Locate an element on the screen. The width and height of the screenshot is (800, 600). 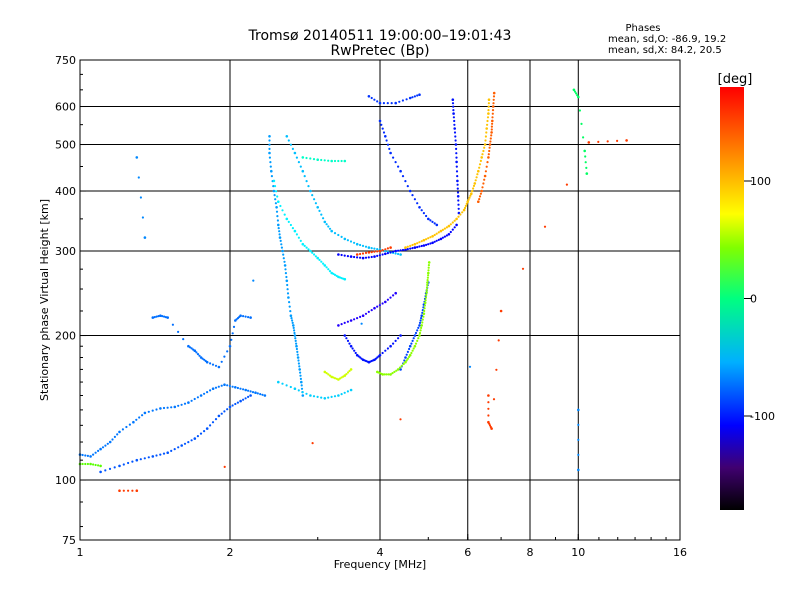
colorbar-ticks: -100 0 100 is located at coordinates (759, 299).